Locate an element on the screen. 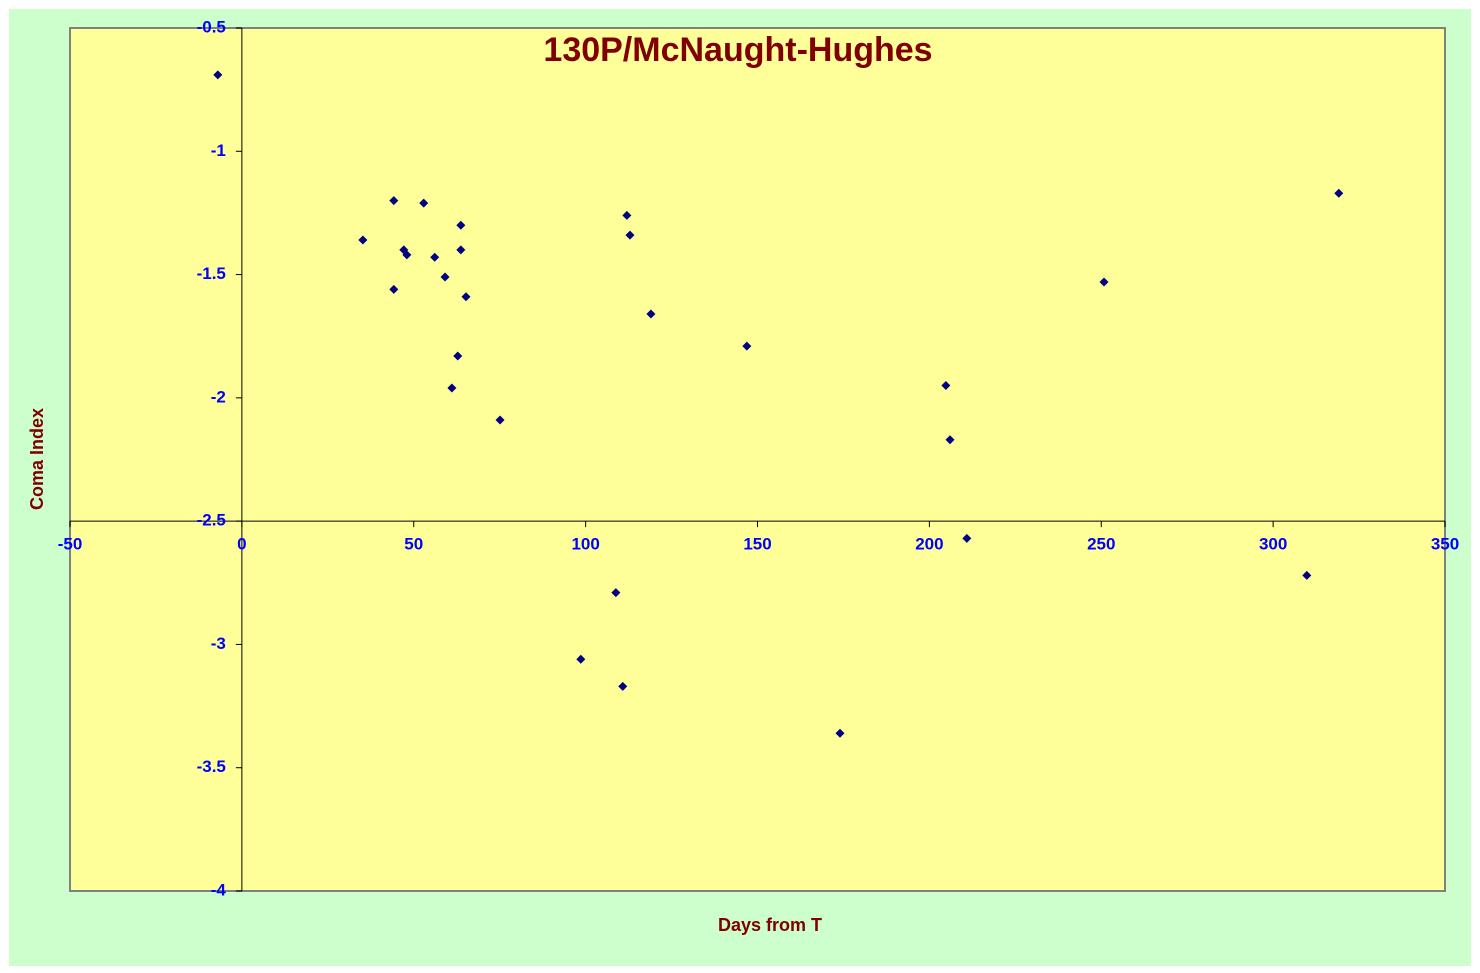  x-tick-label: -50 is located at coordinates (70, 544).